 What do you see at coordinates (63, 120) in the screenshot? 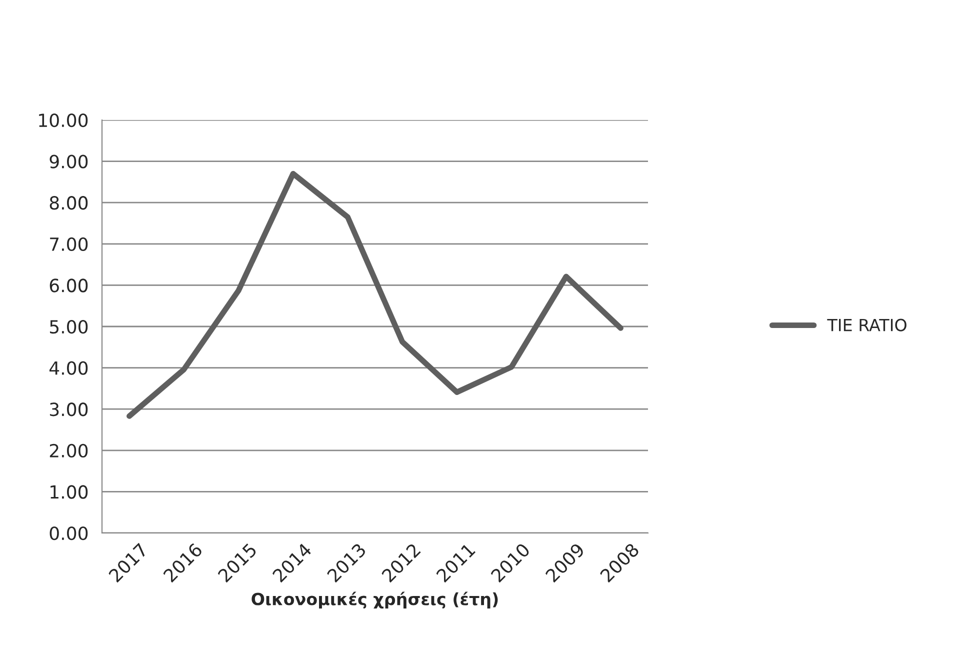
I see `y-tick-label: 10.00` at bounding box center [63, 120].